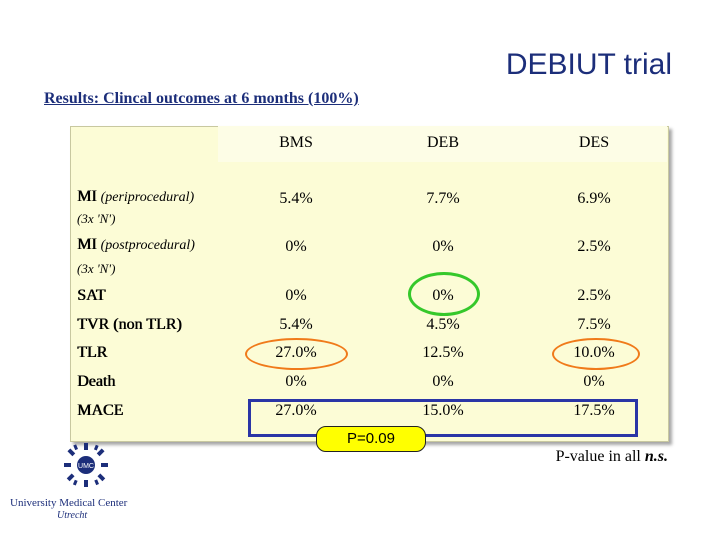  Describe the element at coordinates (594, 295) in the screenshot. I see `cell-sat-des: 2.5%` at that location.